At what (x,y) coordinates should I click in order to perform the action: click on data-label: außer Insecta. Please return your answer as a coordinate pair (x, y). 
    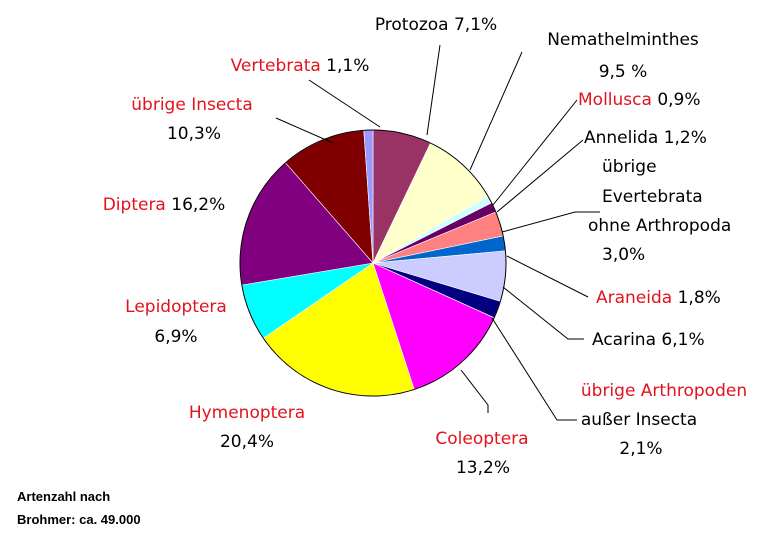
    Looking at the image, I should click on (639, 420).